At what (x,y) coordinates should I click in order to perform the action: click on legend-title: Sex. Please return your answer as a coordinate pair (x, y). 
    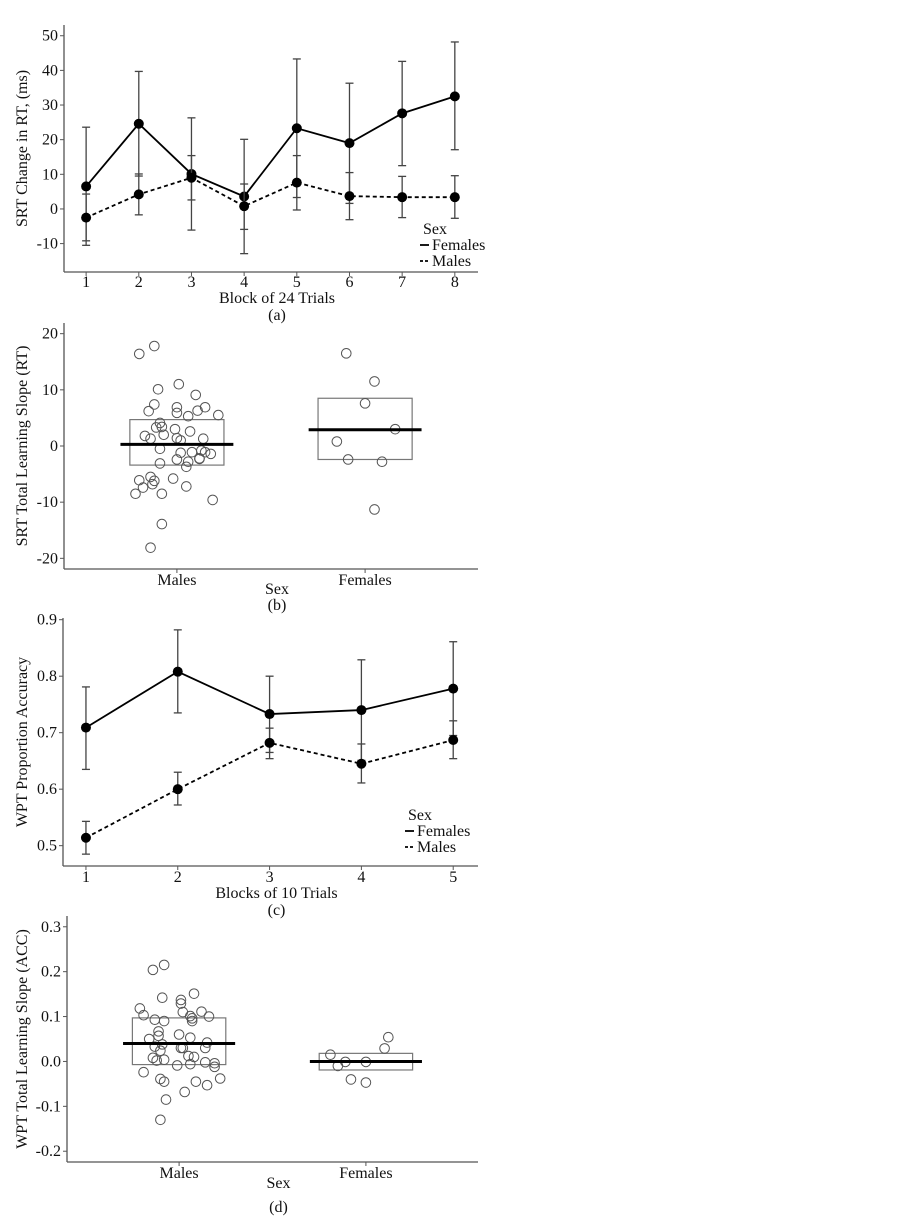
    Looking at the image, I should click on (435, 229).